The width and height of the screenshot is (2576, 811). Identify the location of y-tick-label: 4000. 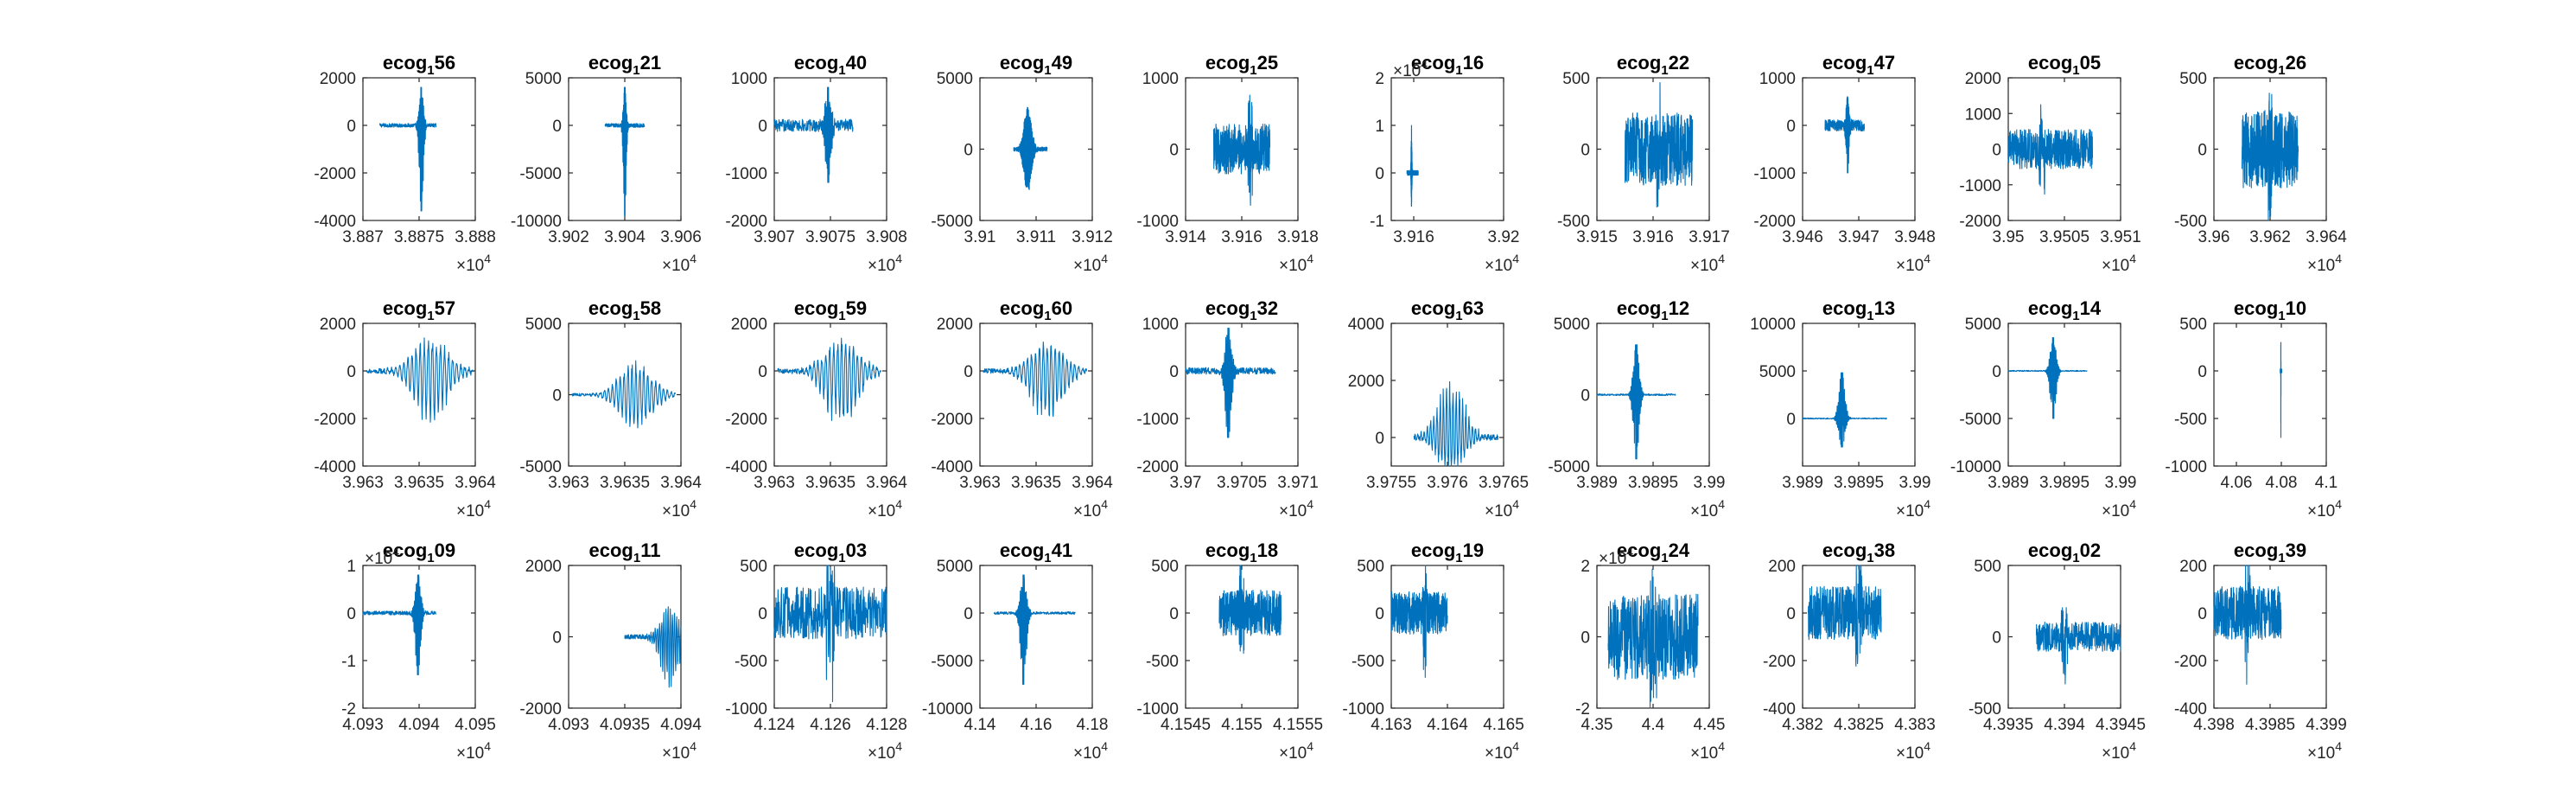
(1366, 325).